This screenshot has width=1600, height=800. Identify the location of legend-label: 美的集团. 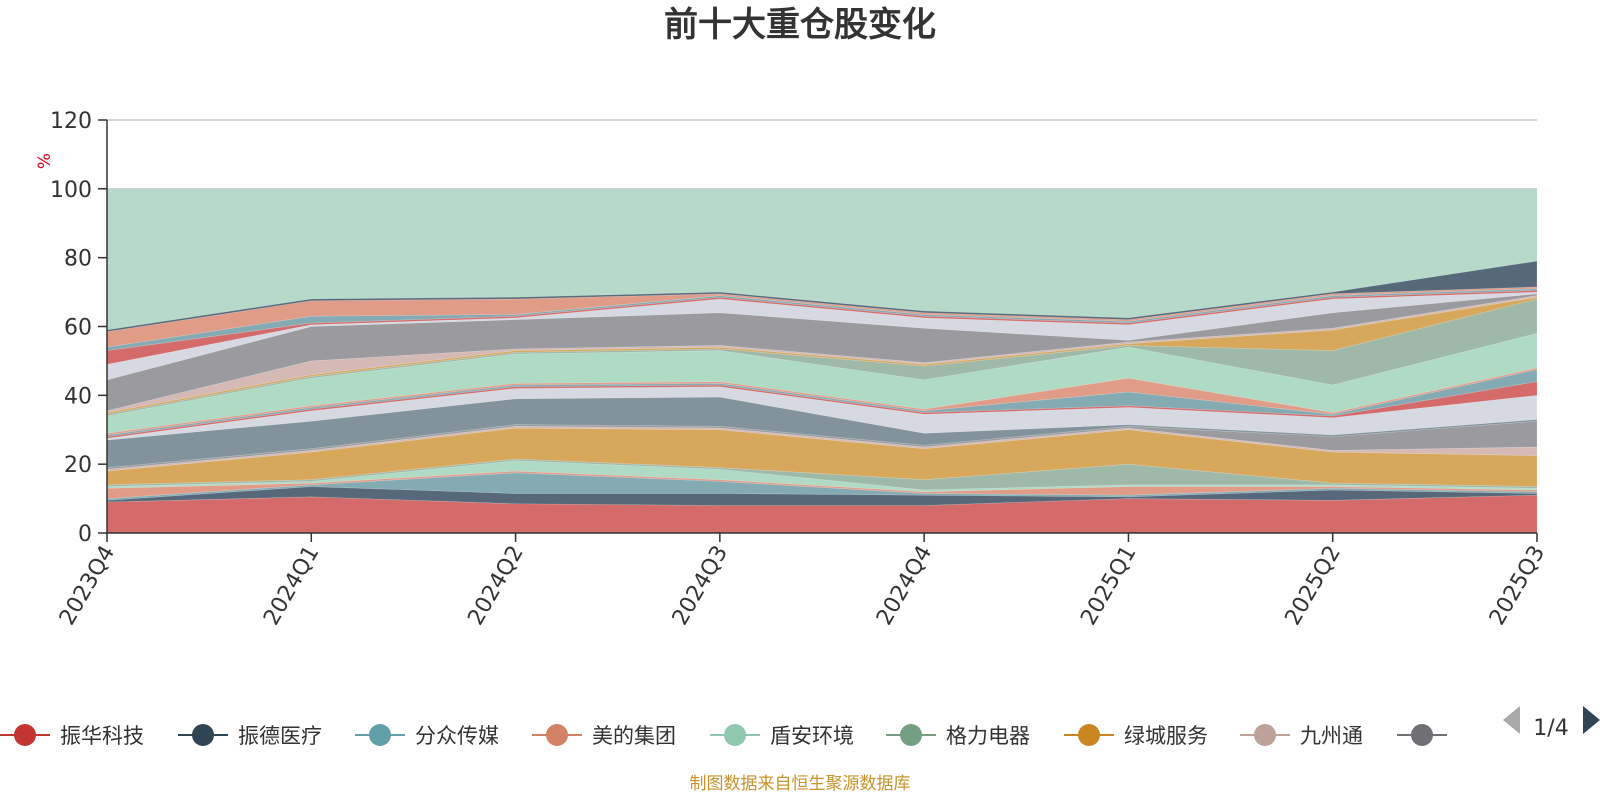
(634, 736).